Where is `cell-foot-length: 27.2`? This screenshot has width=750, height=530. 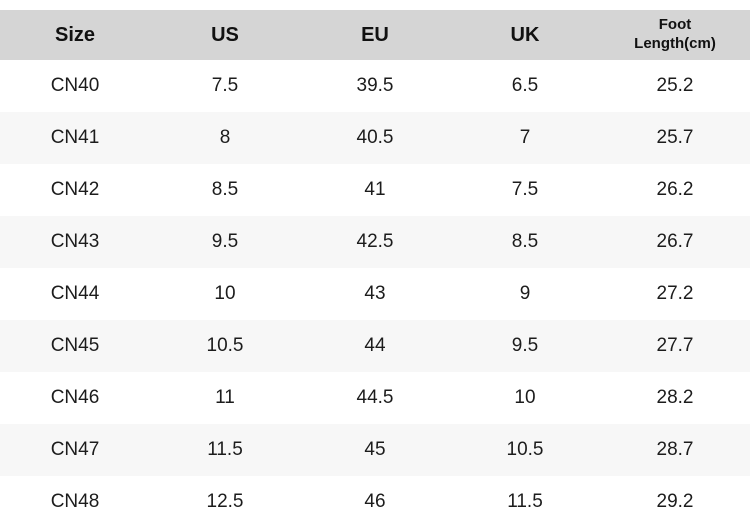 cell-foot-length: 27.2 is located at coordinates (675, 293).